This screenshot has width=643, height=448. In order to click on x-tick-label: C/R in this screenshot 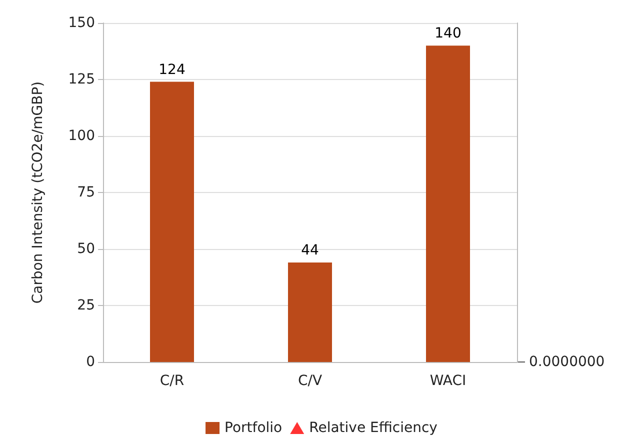, I will do `click(172, 381)`.